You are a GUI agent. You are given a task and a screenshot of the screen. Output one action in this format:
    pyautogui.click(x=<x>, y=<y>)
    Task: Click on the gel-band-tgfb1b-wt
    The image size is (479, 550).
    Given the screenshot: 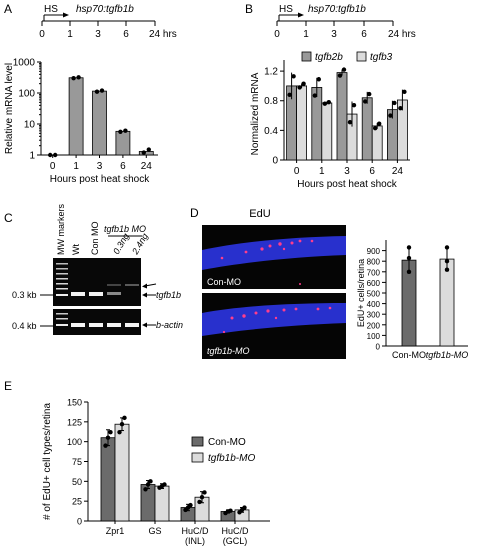 What is the action you would take?
    pyautogui.click(x=78, y=294)
    